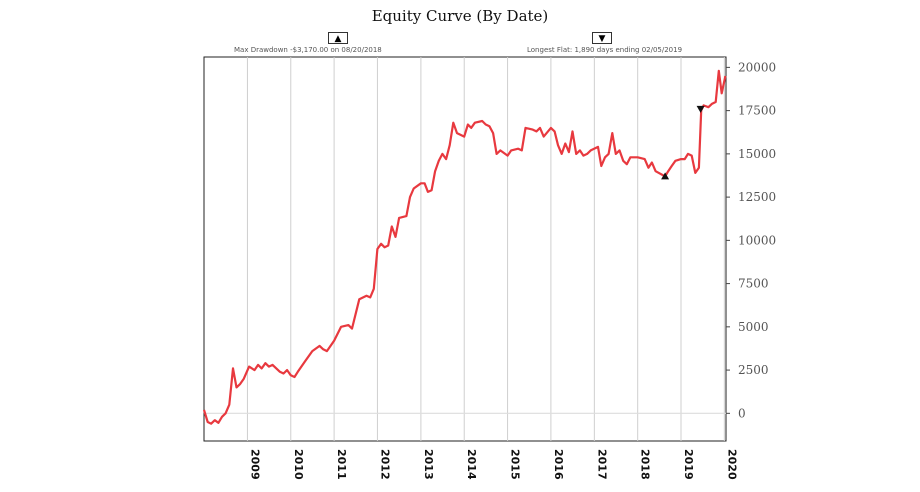 Image resolution: width=920 pixels, height=492 pixels. I want to click on y-tick-label: 7500, so click(753, 284).